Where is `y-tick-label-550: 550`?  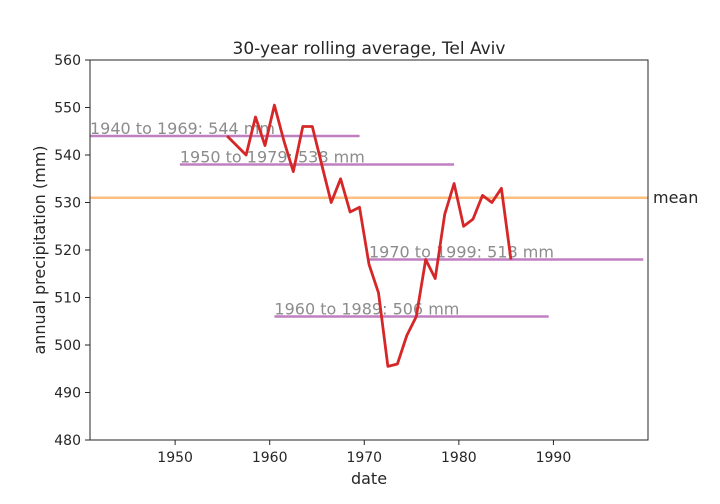
y-tick-label-550: 550 is located at coordinates (67, 109).